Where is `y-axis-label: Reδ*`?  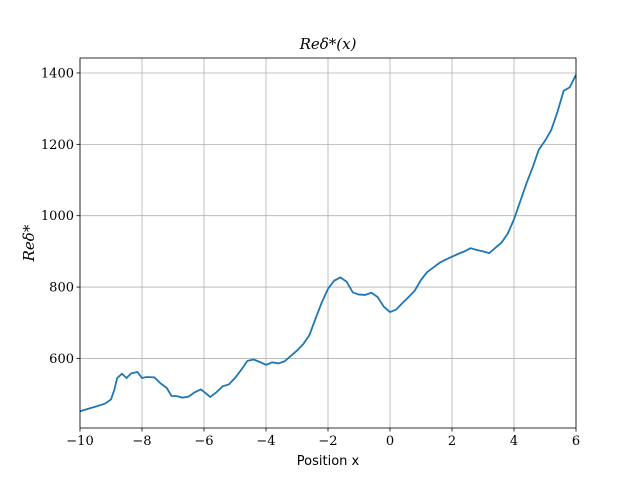 y-axis-label: Reδ* is located at coordinates (29, 243).